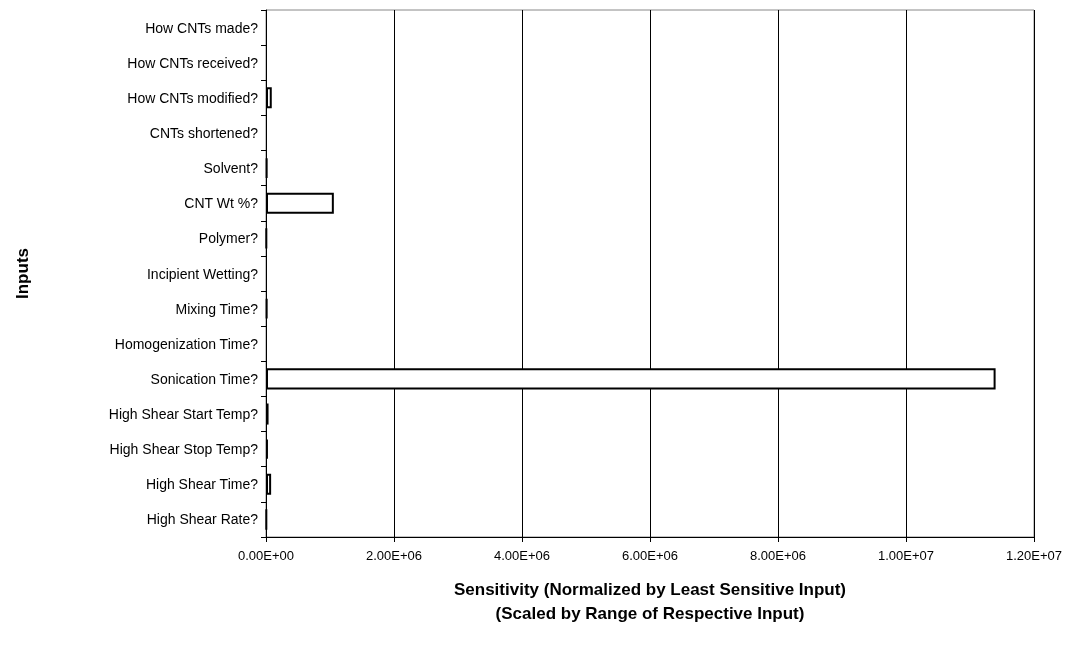  I want to click on x-tick-label: 2.00E+06, so click(394, 555).